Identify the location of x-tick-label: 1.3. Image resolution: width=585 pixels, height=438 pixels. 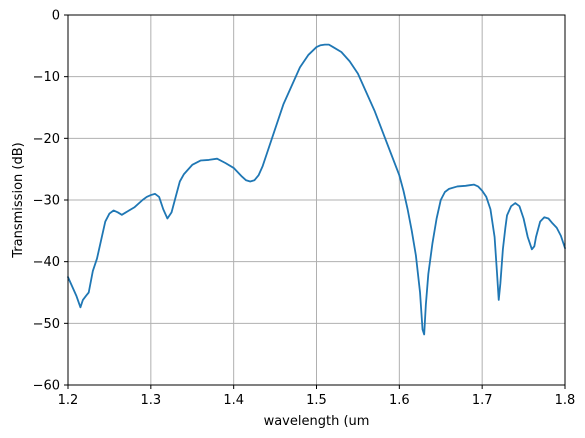
(150, 400).